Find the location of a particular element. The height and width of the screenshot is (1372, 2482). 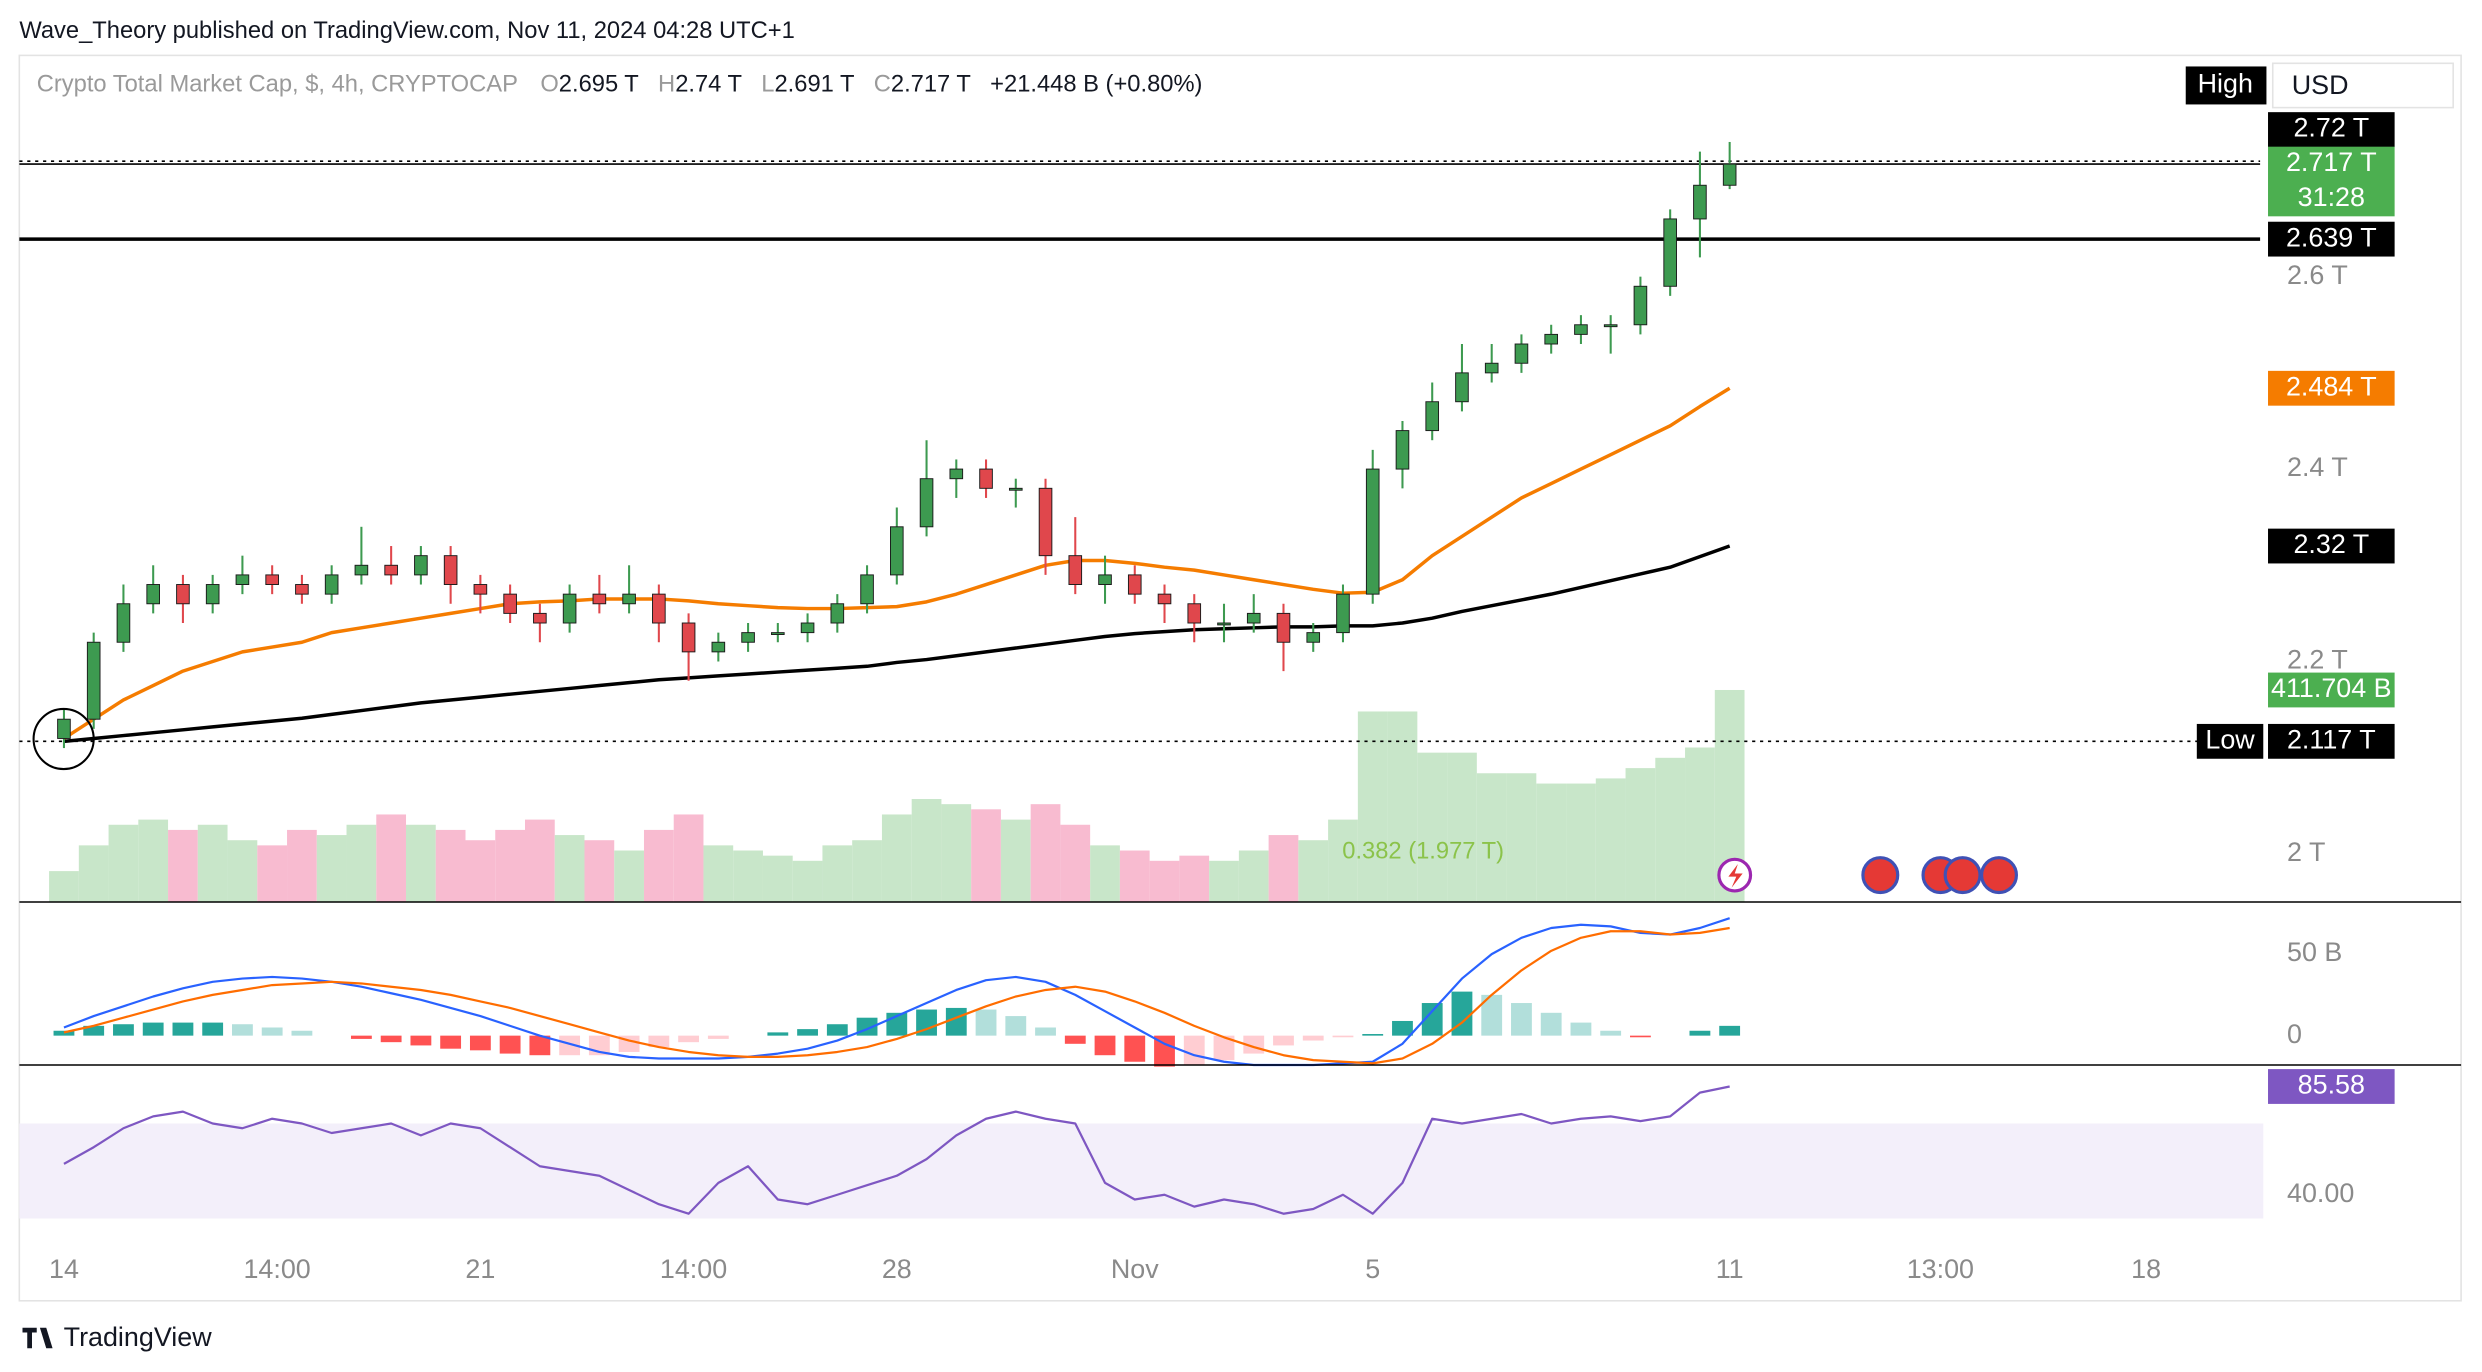

price-label: 2.717 T is located at coordinates (2331, 162).